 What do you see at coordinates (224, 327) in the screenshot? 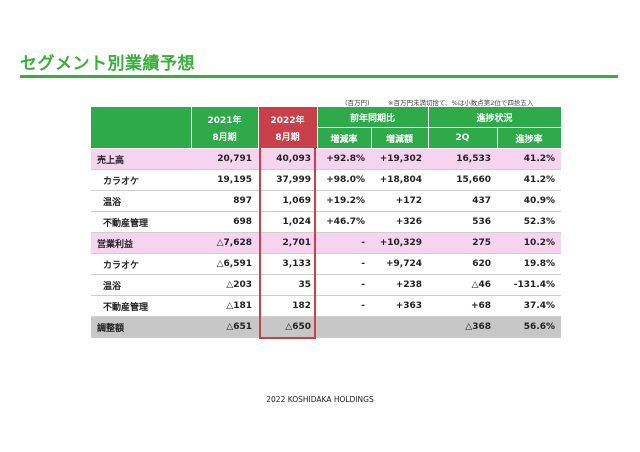
I see `cell-fy2021: △651` at bounding box center [224, 327].